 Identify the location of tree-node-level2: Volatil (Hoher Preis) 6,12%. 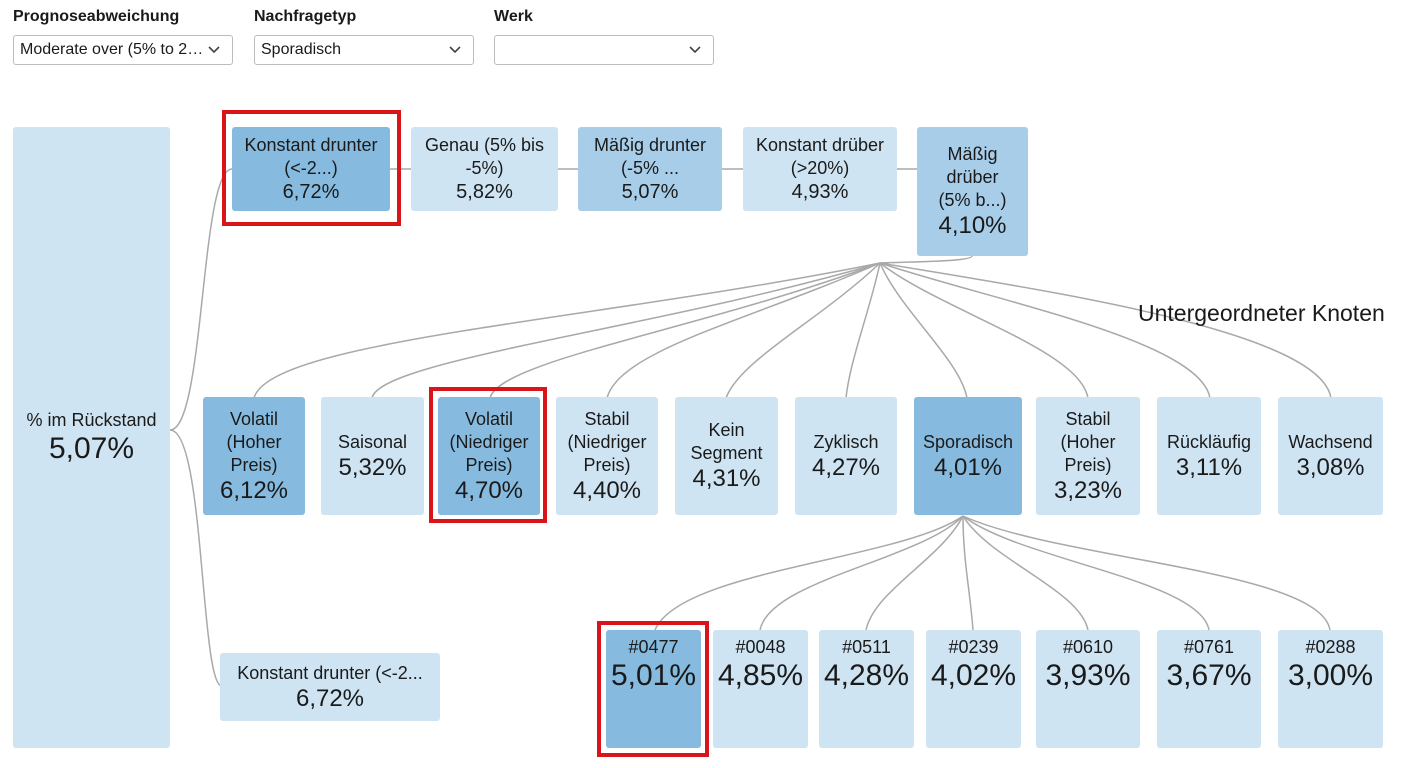
(254, 456).